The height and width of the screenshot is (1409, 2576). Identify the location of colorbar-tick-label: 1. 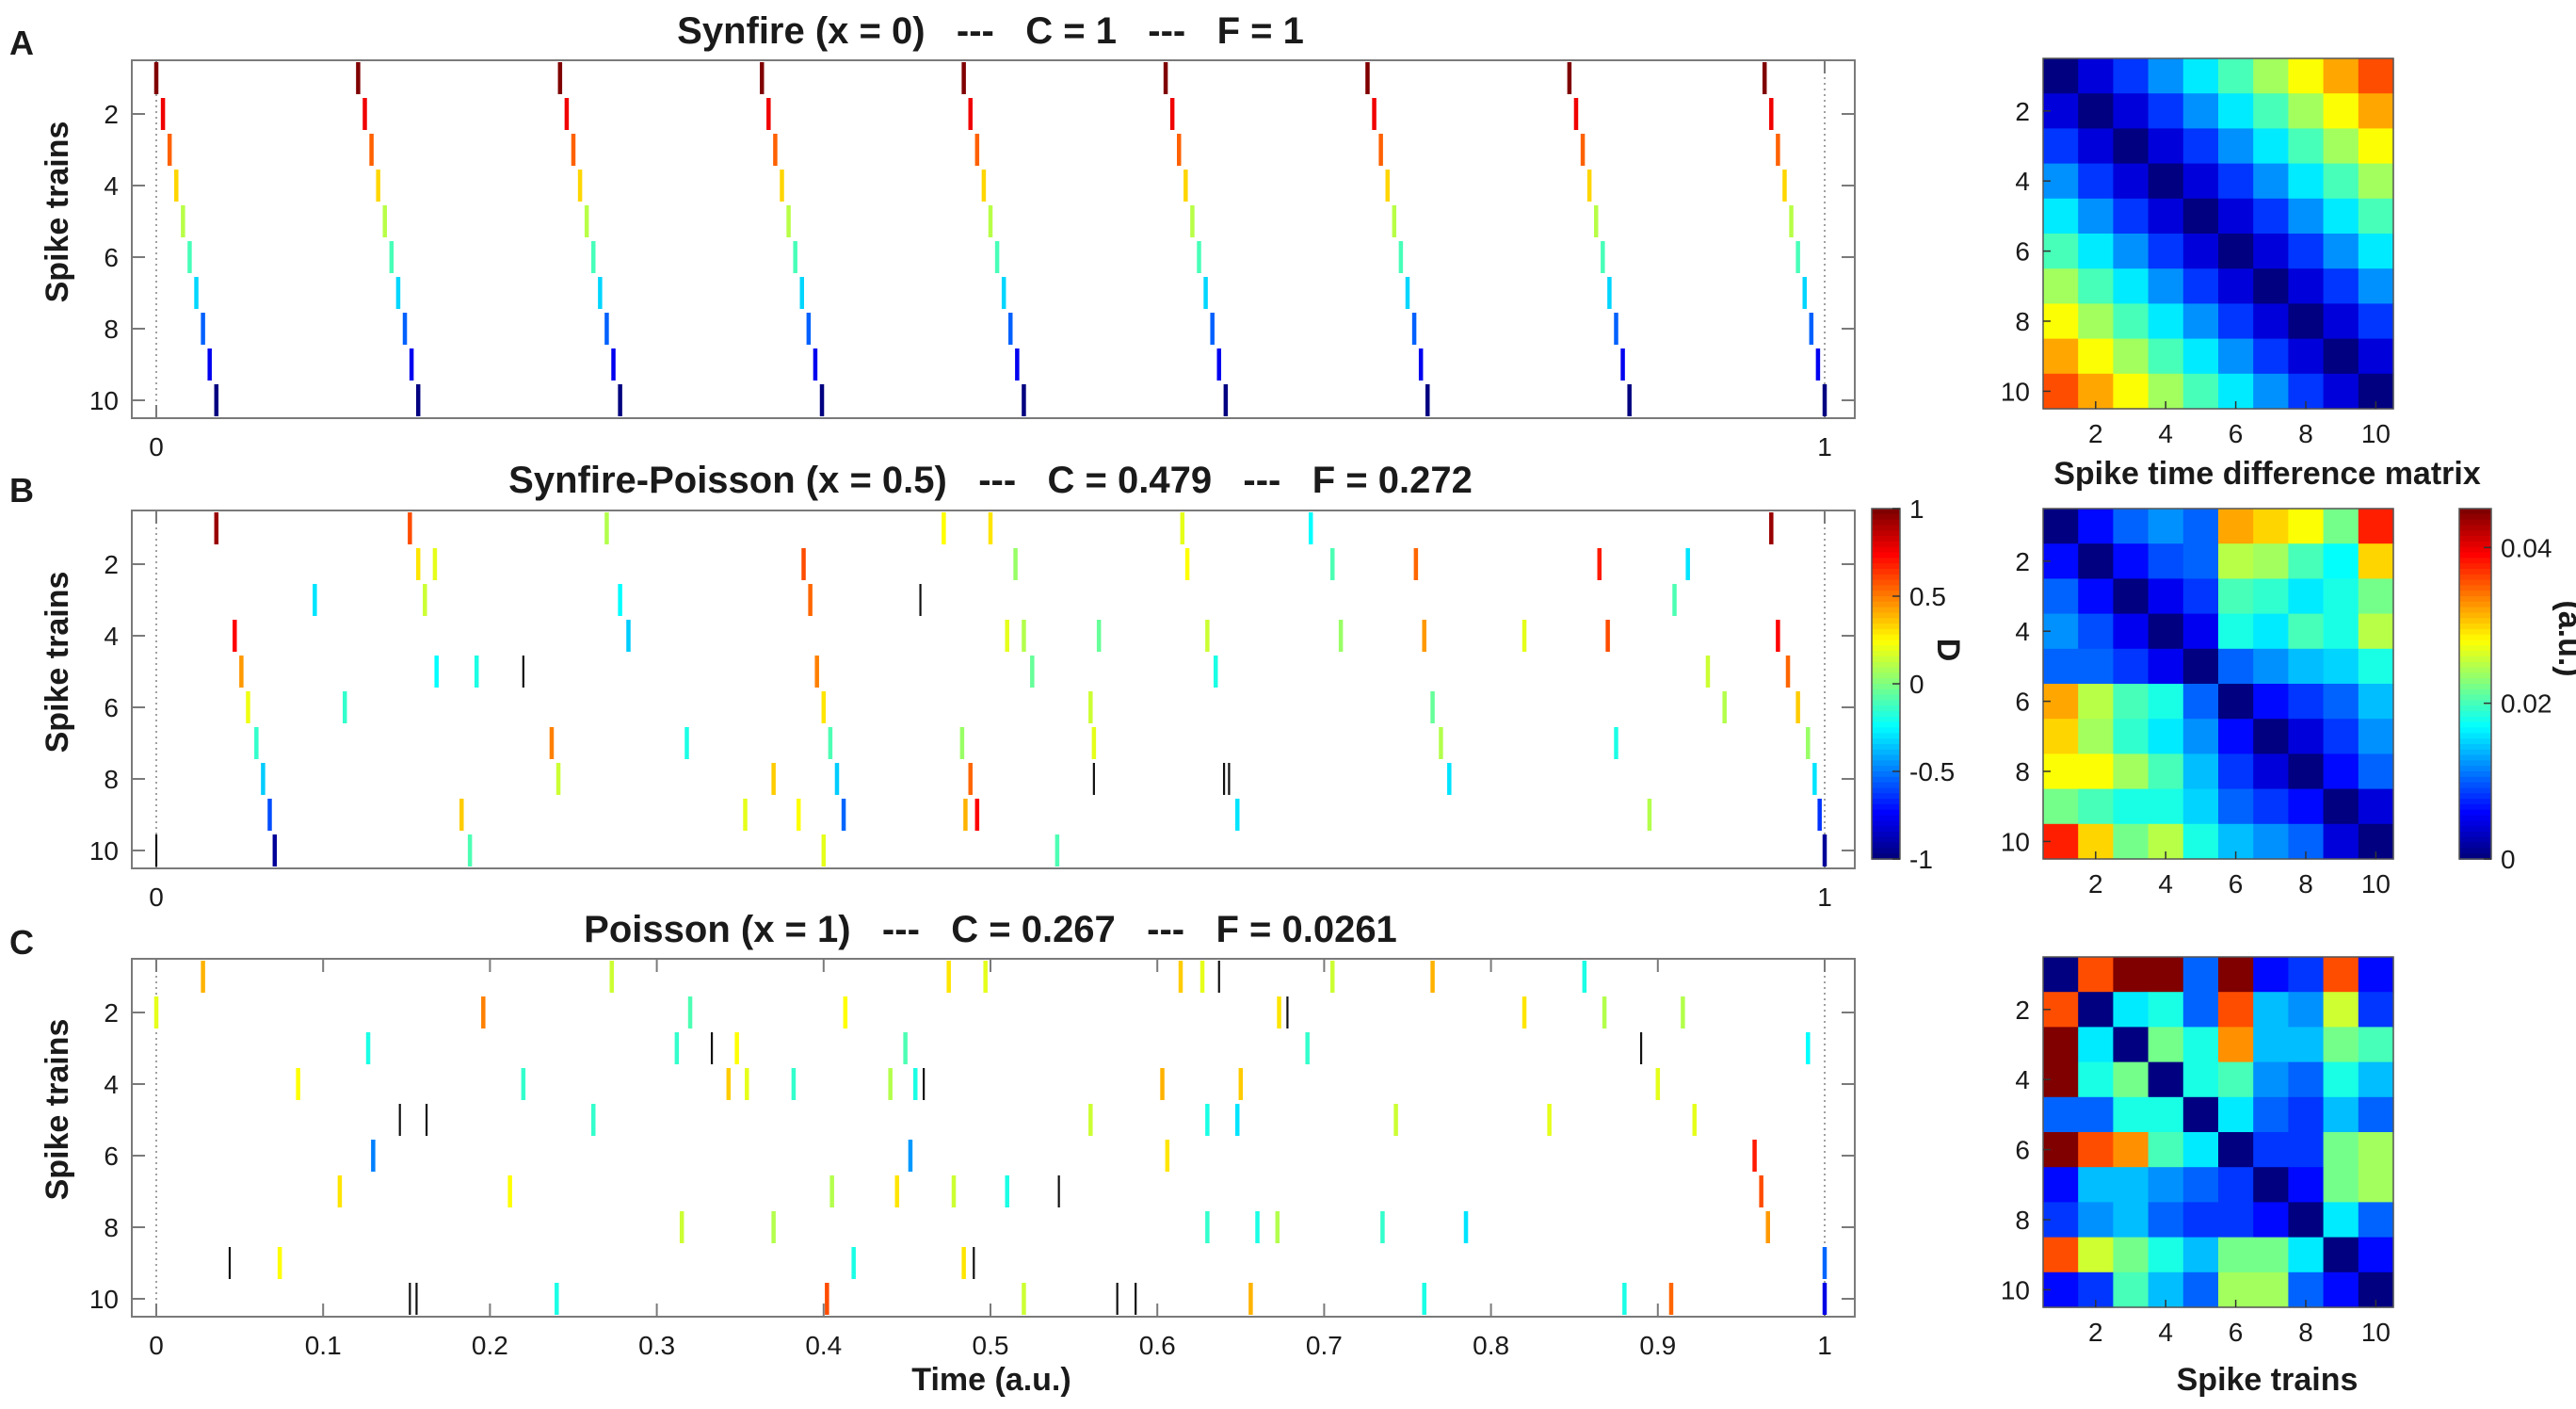
(1916, 509).